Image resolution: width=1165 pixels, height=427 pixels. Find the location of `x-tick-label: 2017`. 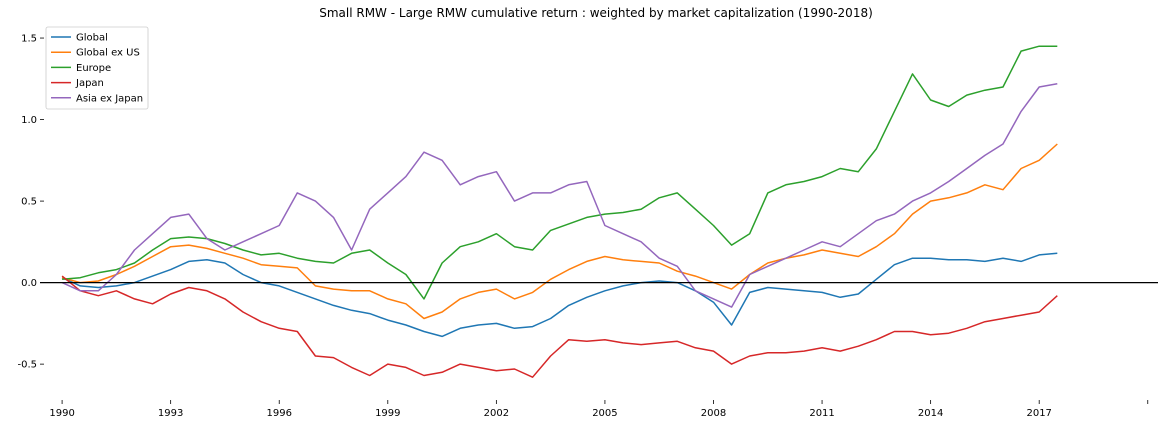

x-tick-label: 2017 is located at coordinates (1038, 413).